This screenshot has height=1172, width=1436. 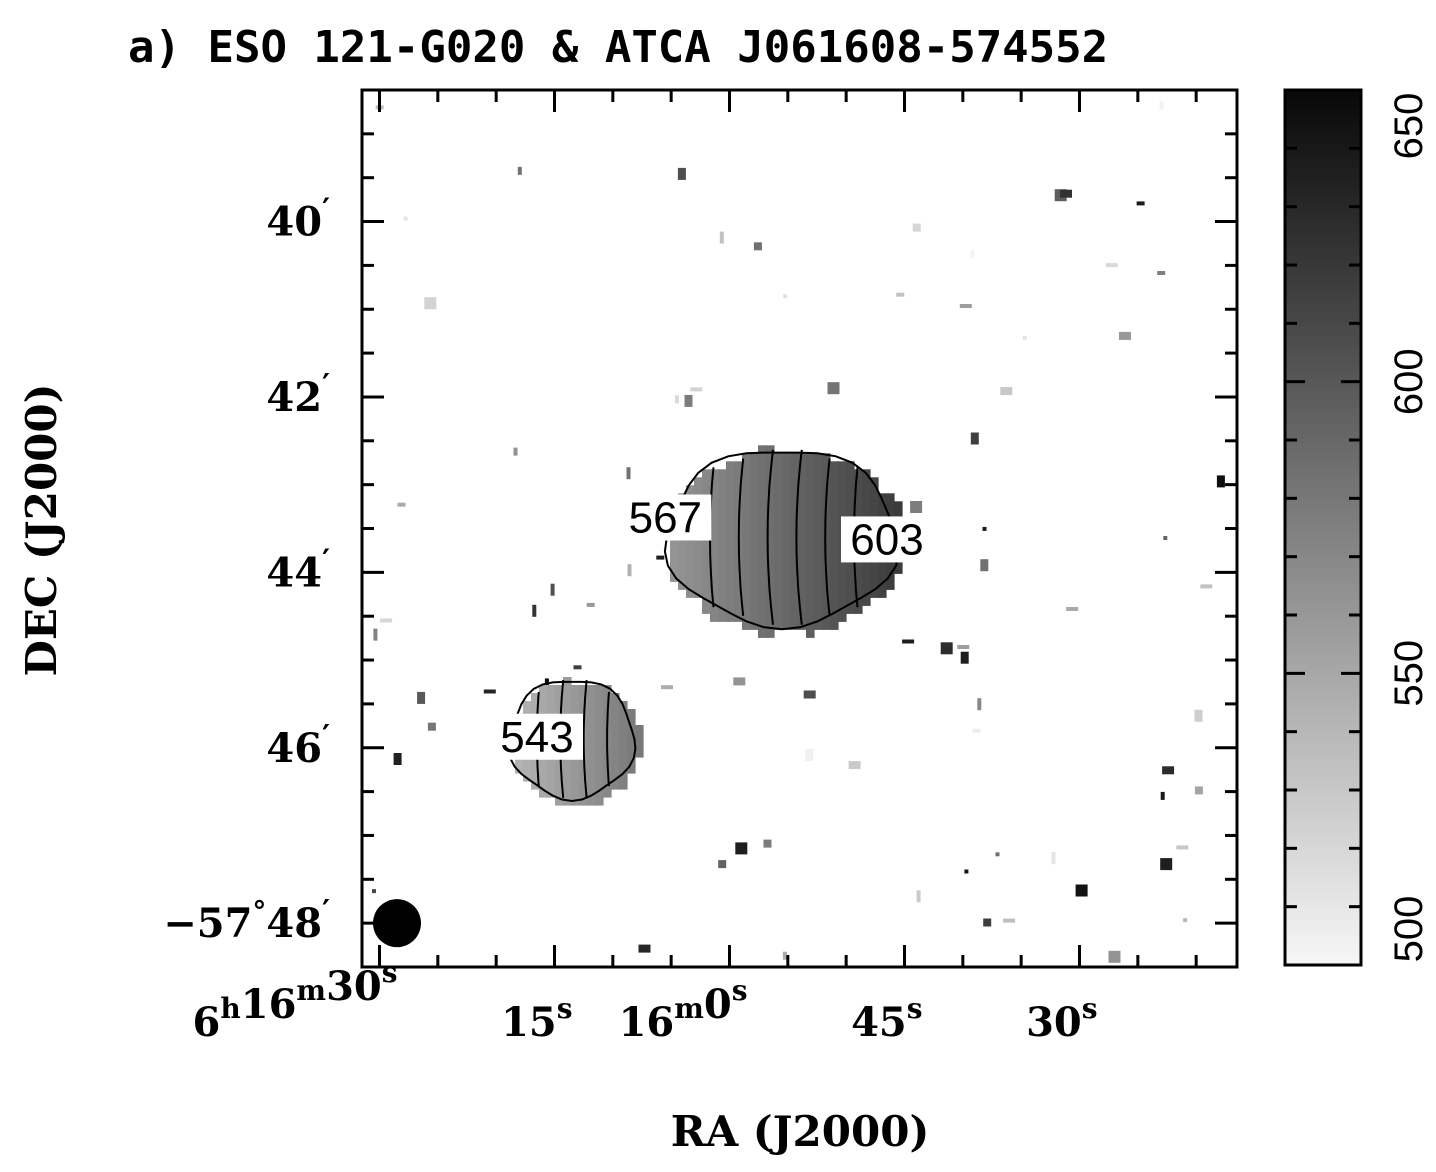 I want to click on colorbar-label: 550, so click(x=1409, y=673).